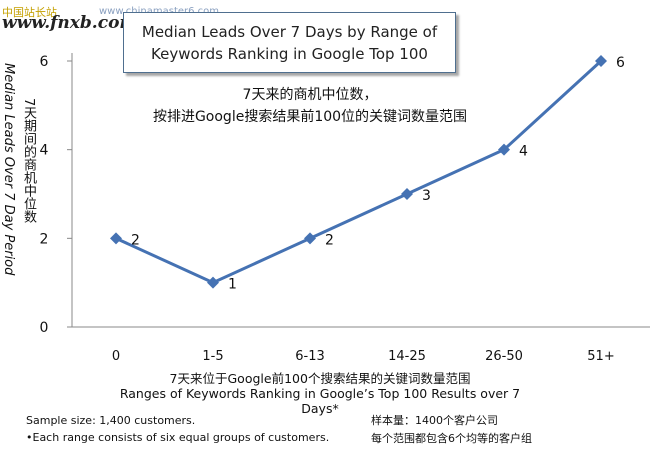 The height and width of the screenshot is (450, 650). I want to click on y-tick-label: 2, so click(44, 239).